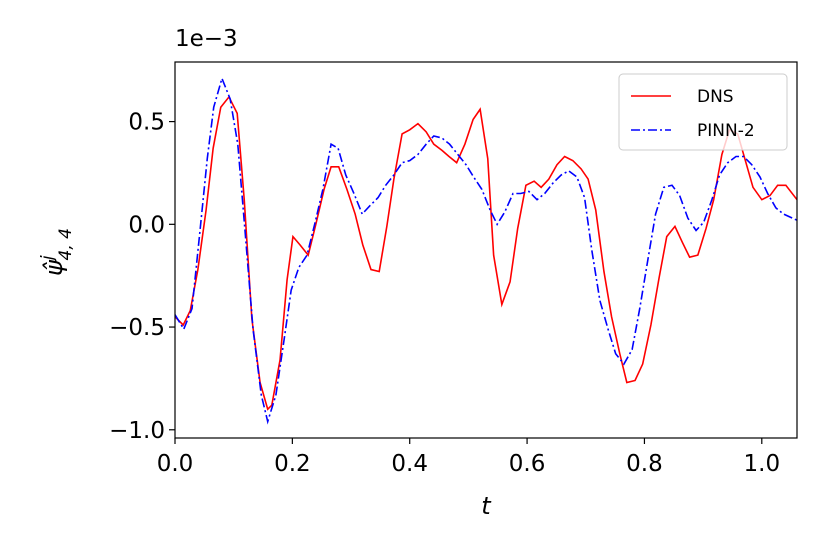 The height and width of the screenshot is (558, 830). I want to click on offset-label: 1e−3, so click(206, 39).